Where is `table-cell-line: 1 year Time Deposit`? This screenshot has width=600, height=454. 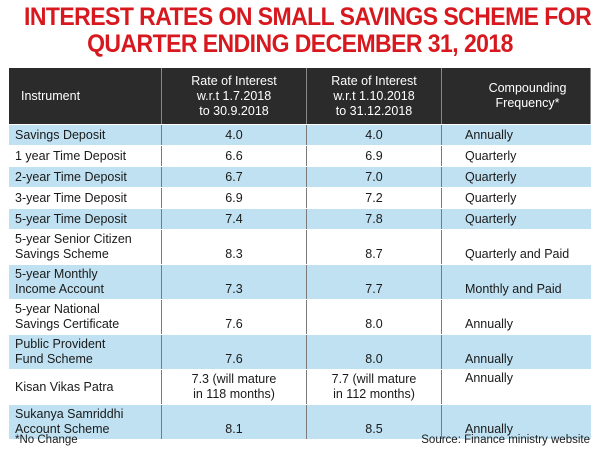 table-cell-line: 1 year Time Deposit is located at coordinates (71, 155).